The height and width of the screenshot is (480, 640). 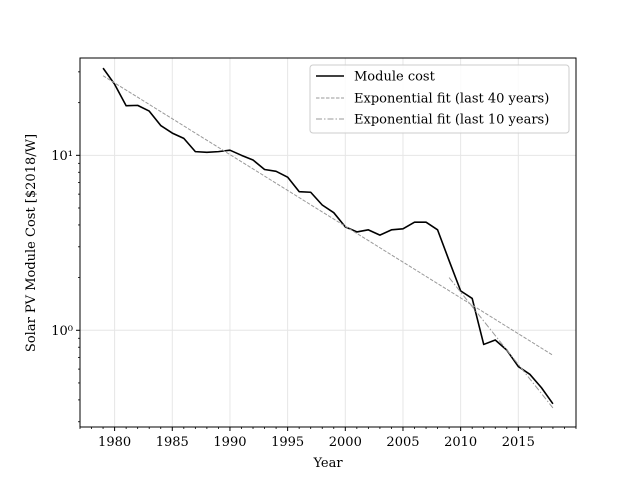 I want to click on x-tick-label: 1990, so click(x=229, y=442).